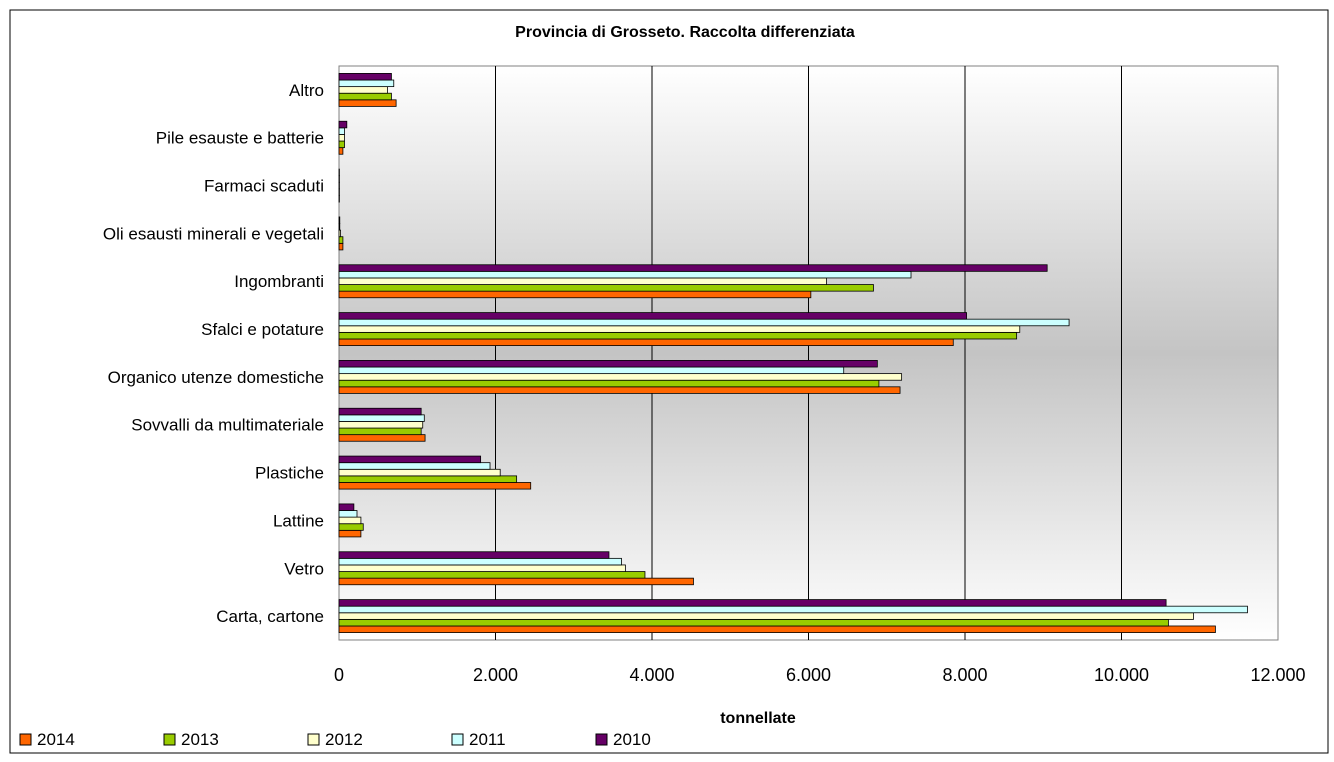  Describe the element at coordinates (279, 281) in the screenshot. I see `category-label: Ingombranti` at that location.